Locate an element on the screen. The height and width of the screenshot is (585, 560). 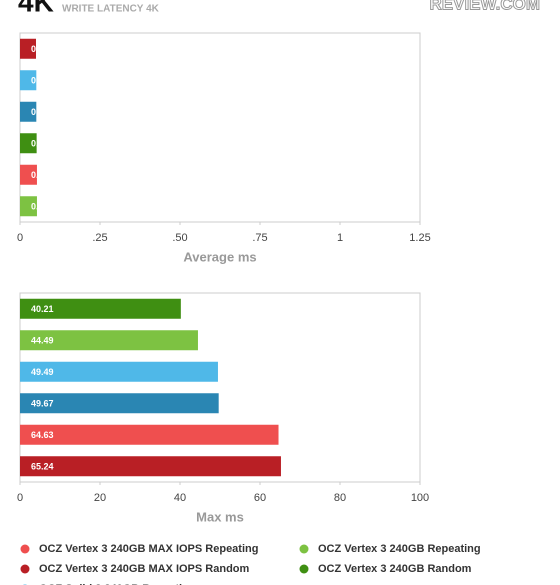
x-tick-label: .75 is located at coordinates (259, 238).